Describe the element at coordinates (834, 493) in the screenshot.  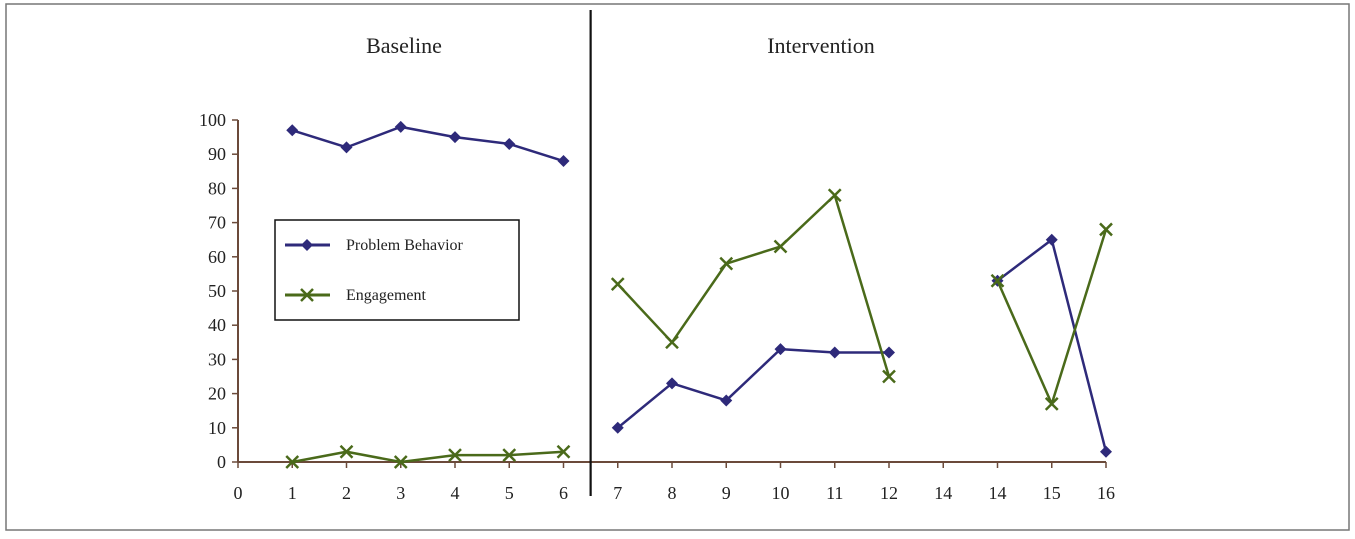
I see `x-tick-label: 11` at that location.